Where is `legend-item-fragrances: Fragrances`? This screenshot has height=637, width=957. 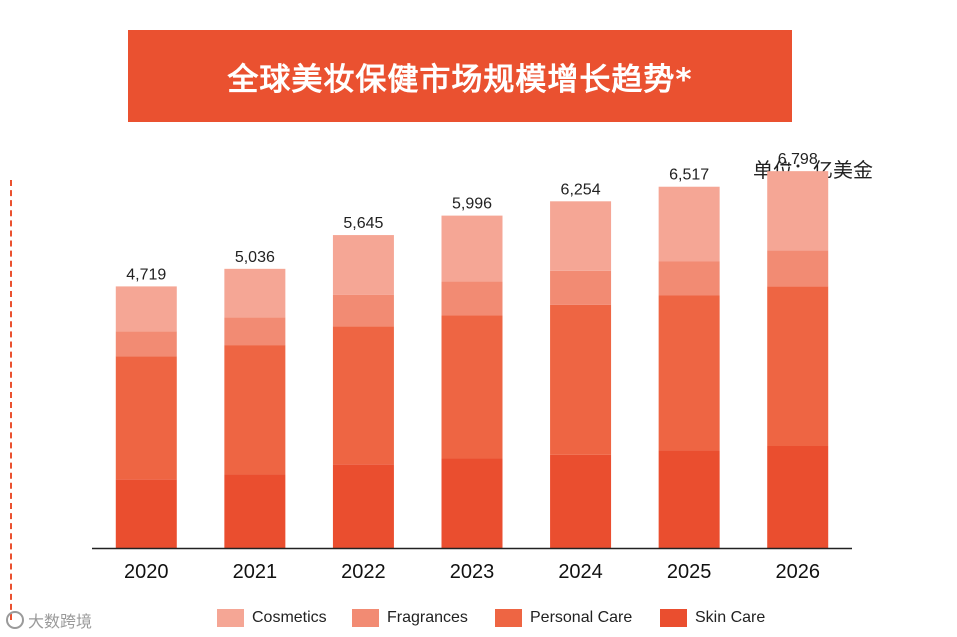 legend-item-fragrances: Fragrances is located at coordinates (410, 618).